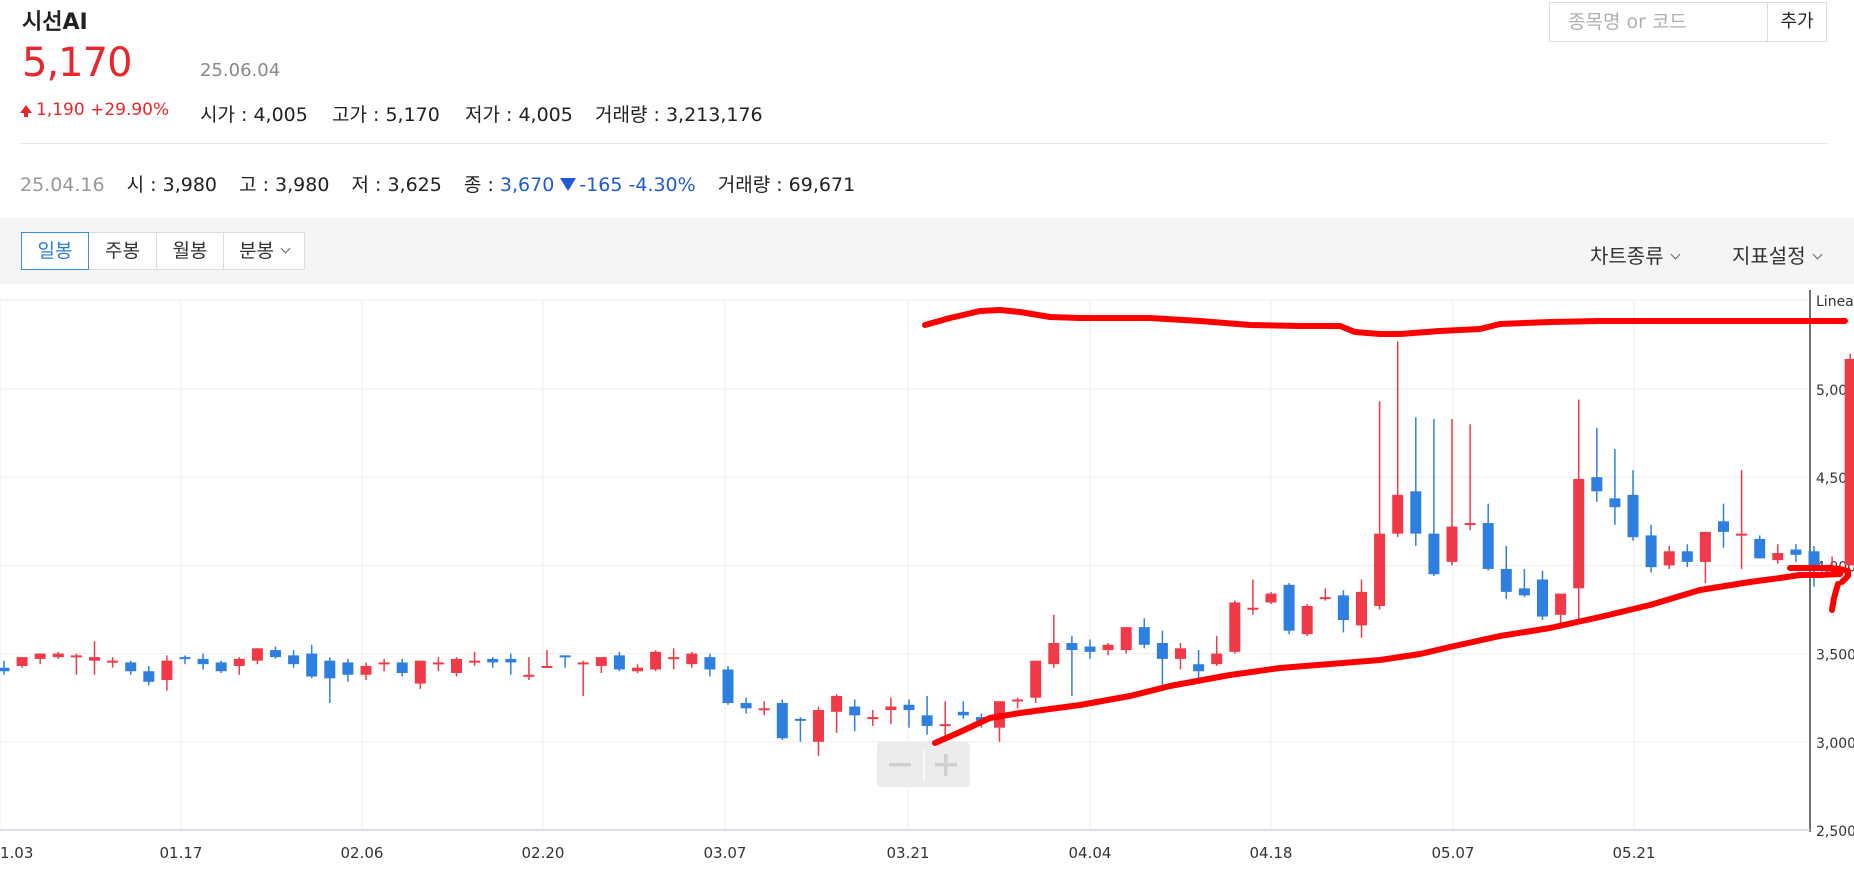  What do you see at coordinates (900, 765) in the screenshot?
I see `zoom-out-icon` at bounding box center [900, 765].